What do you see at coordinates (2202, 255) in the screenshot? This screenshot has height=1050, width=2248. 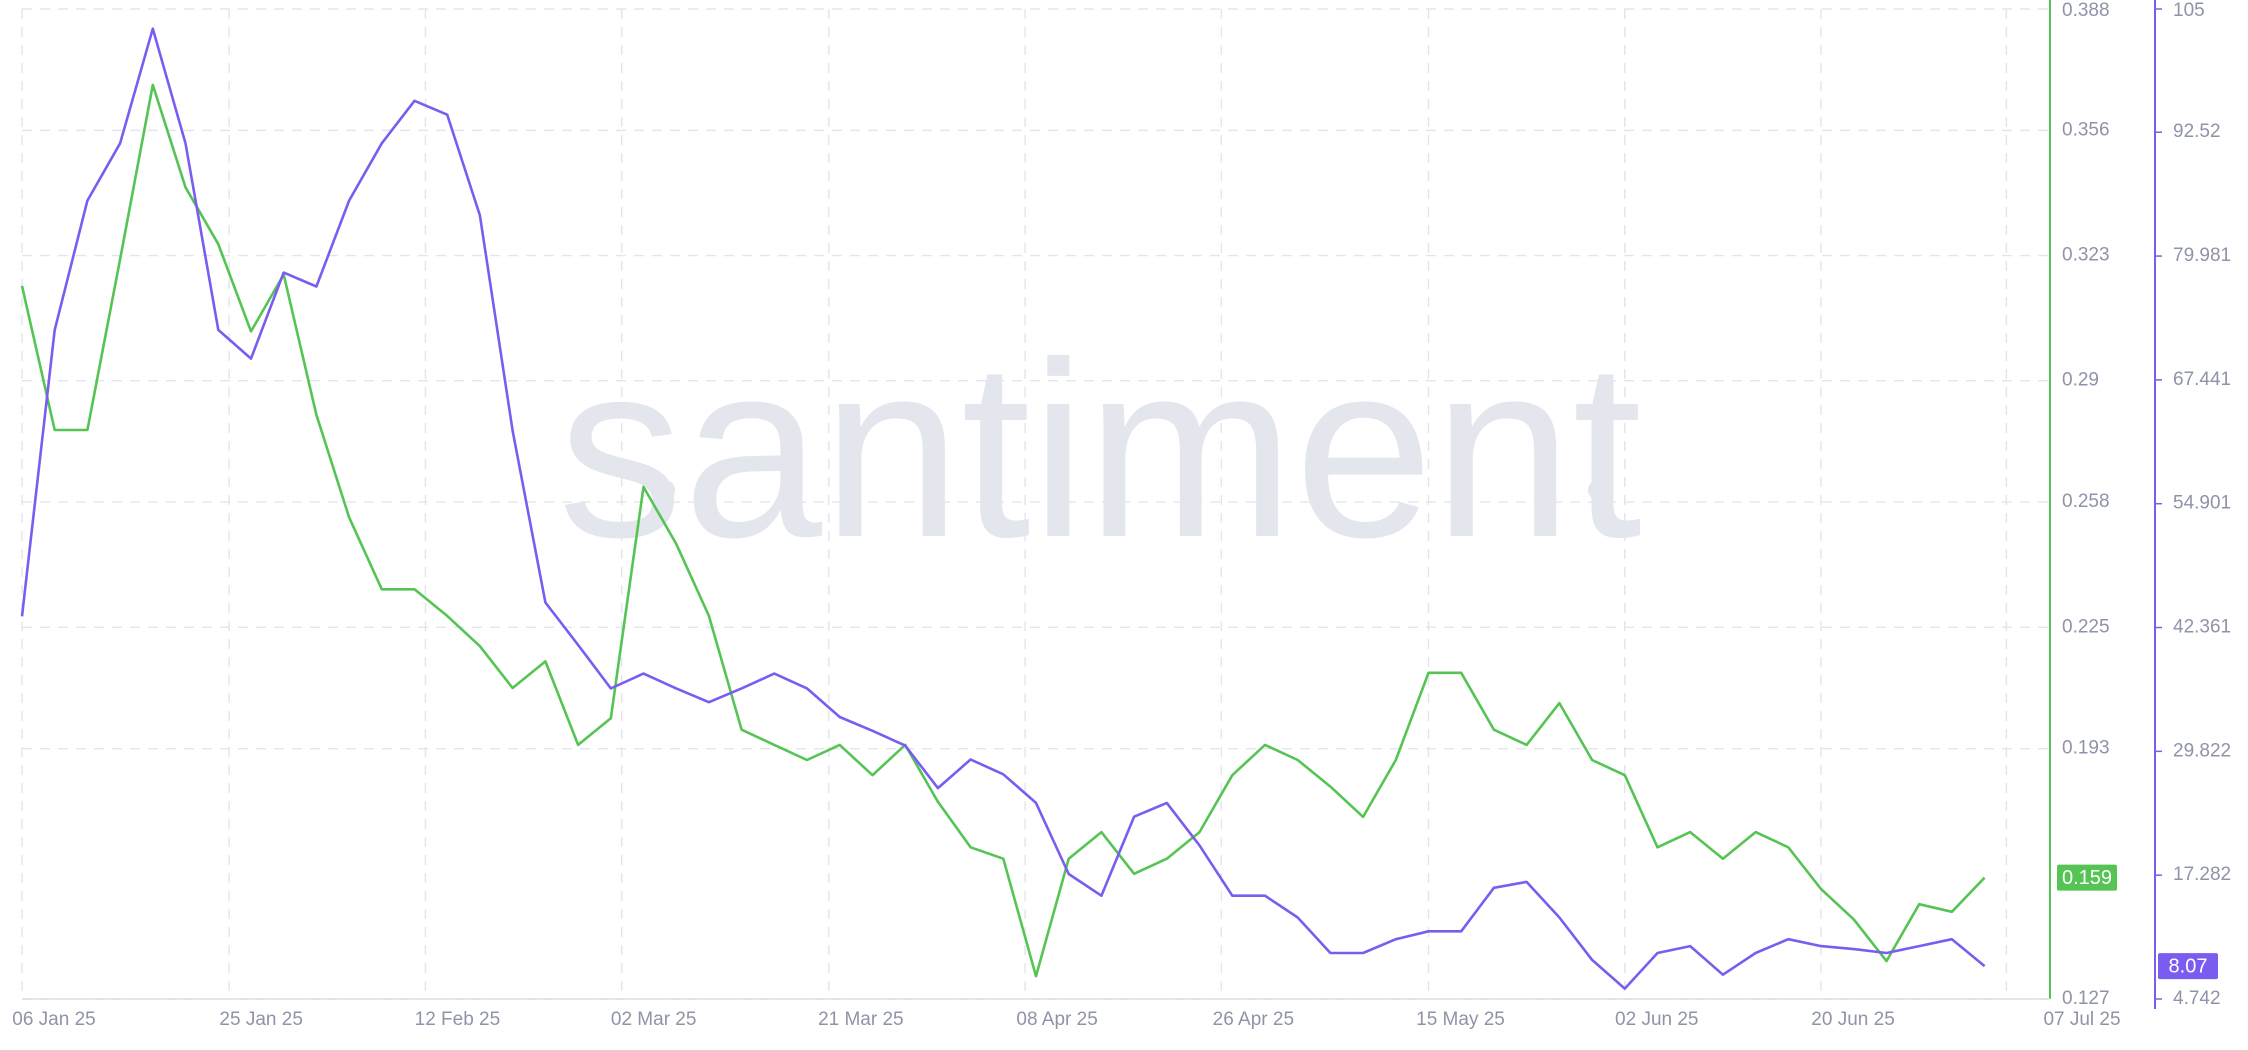 I see `y2-tick-label: 79.981` at bounding box center [2202, 255].